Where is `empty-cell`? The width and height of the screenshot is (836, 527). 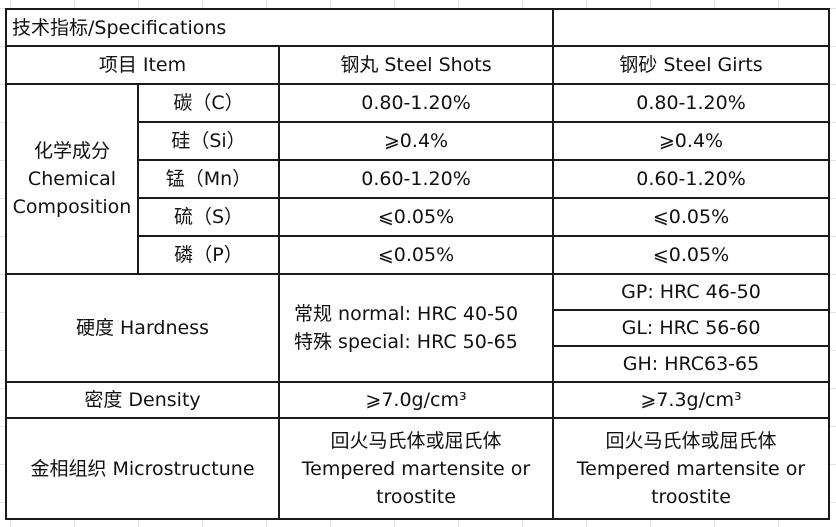 empty-cell is located at coordinates (691, 27).